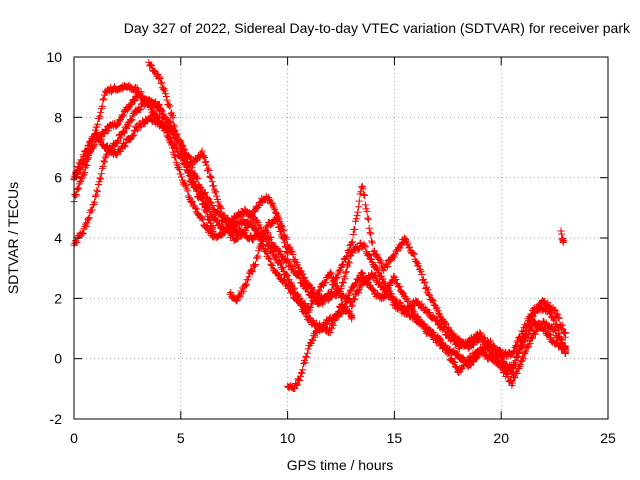 Image resolution: width=640 pixels, height=480 pixels. What do you see at coordinates (562, 237) in the screenshot?
I see `series-fragment-c` at bounding box center [562, 237].